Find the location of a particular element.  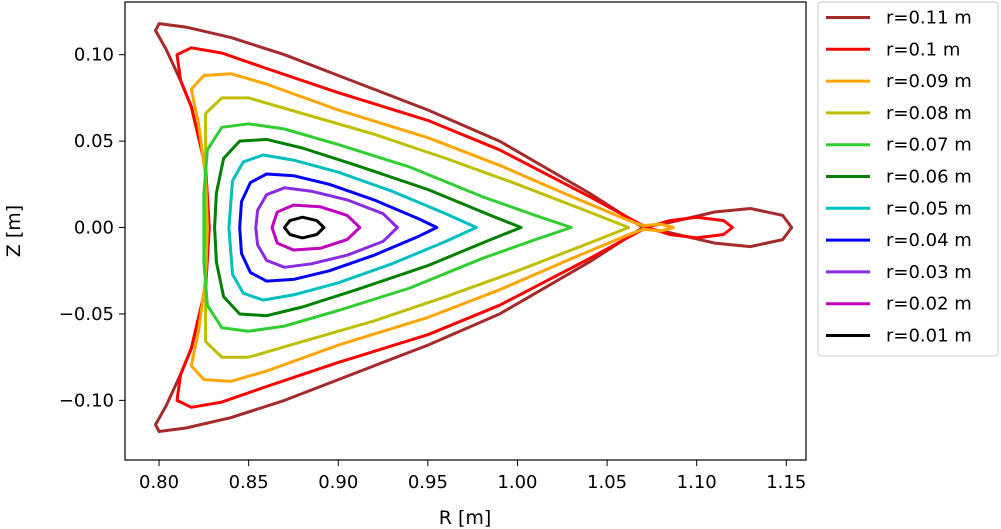

x-tick-label: 1.05 is located at coordinates (607, 482).